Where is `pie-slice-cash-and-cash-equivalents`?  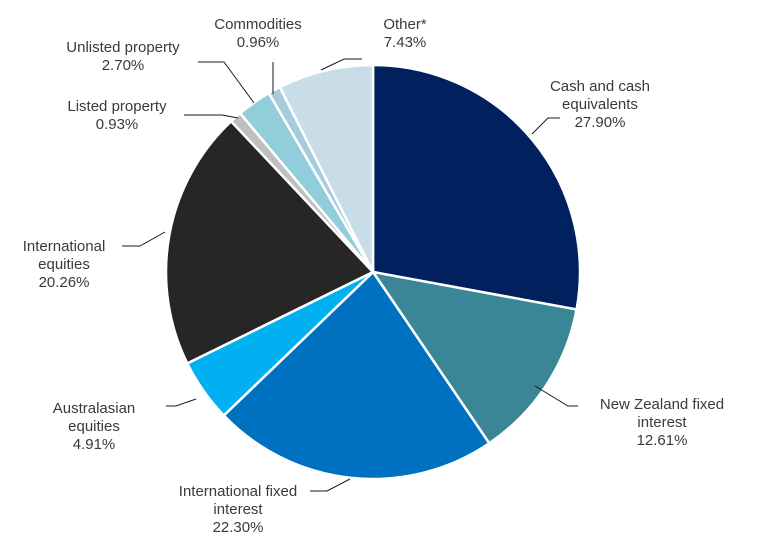
pie-slice-cash-and-cash-equivalents is located at coordinates (476, 187).